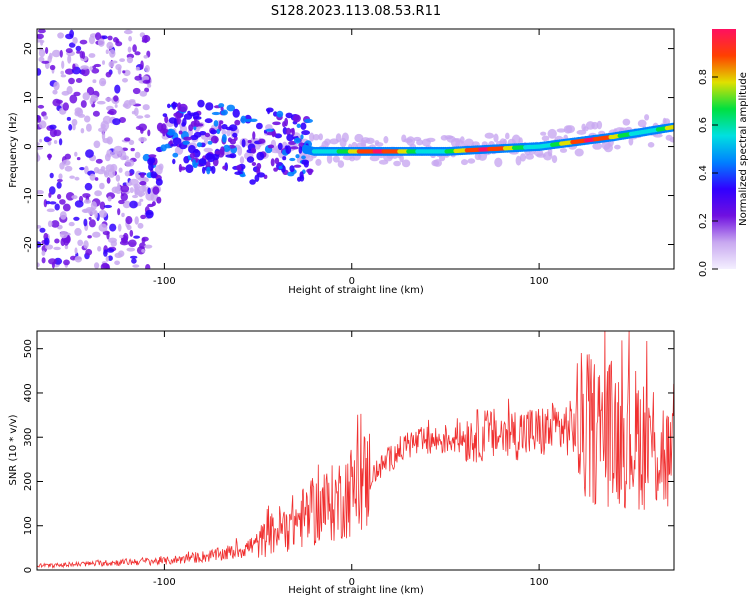  Describe the element at coordinates (28, 392) in the screenshot. I see `snr-y-tick-label: 400` at that location.